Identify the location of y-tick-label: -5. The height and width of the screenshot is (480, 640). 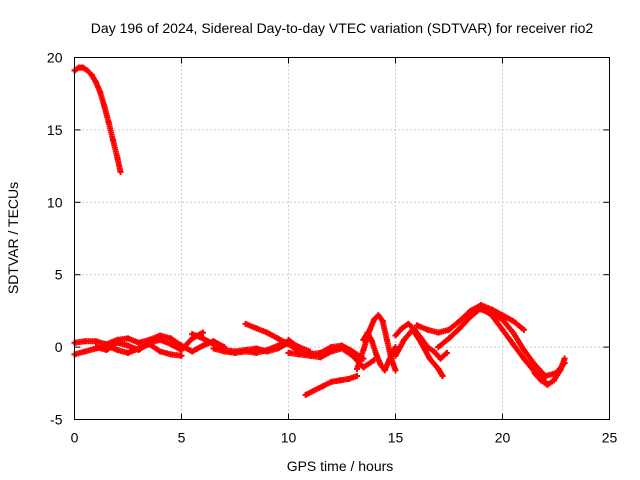
(56, 420).